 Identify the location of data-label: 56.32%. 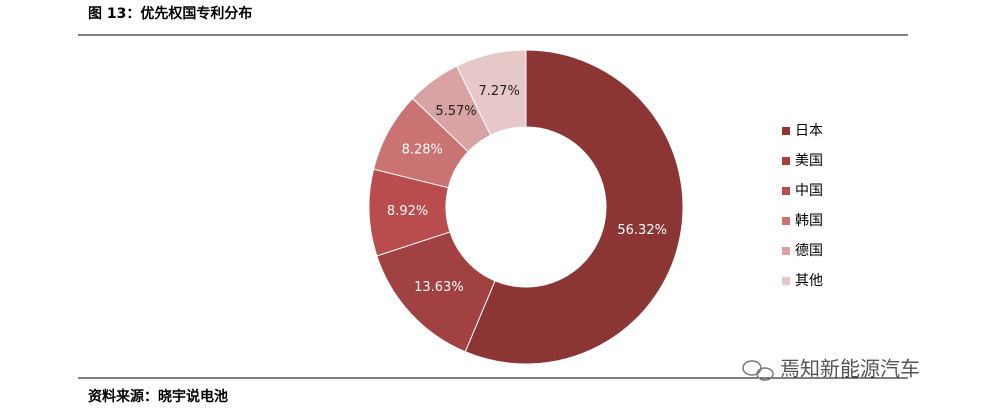
(642, 230).